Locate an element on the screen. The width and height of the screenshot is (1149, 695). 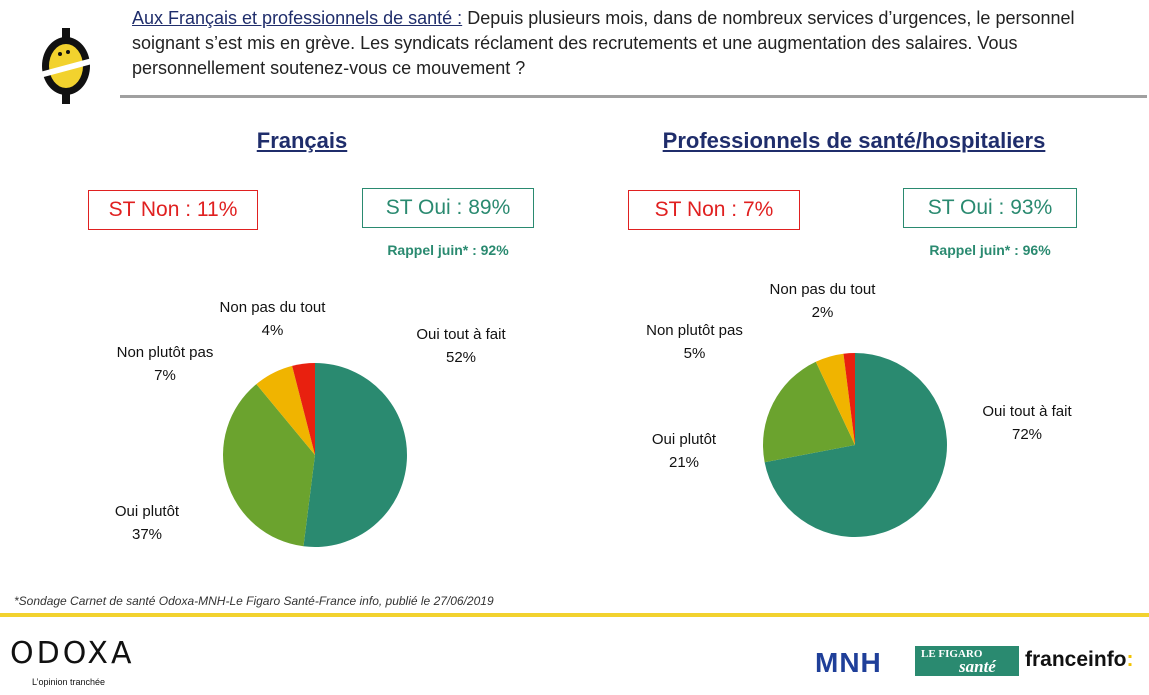
slice-value: 4% is located at coordinates (272, 330).